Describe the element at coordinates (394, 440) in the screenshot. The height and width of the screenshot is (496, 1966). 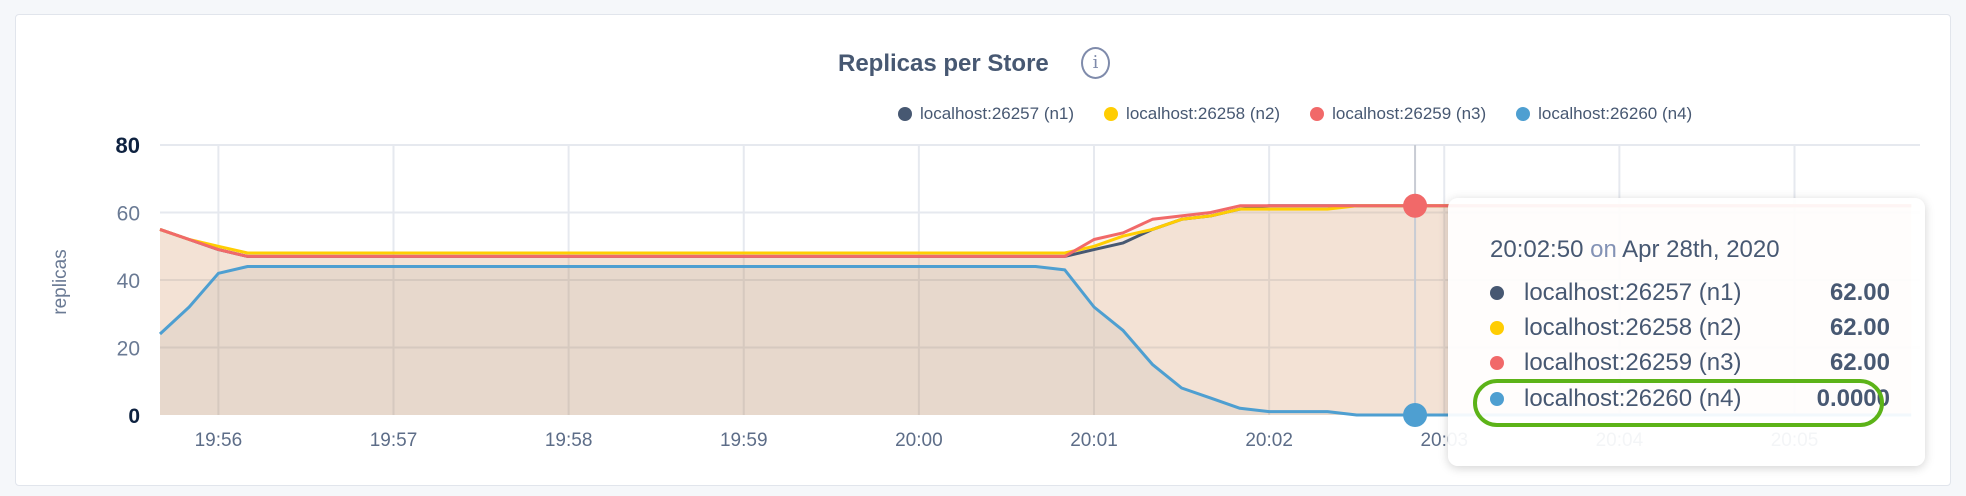
I see `x-tick-label: 19:57` at that location.